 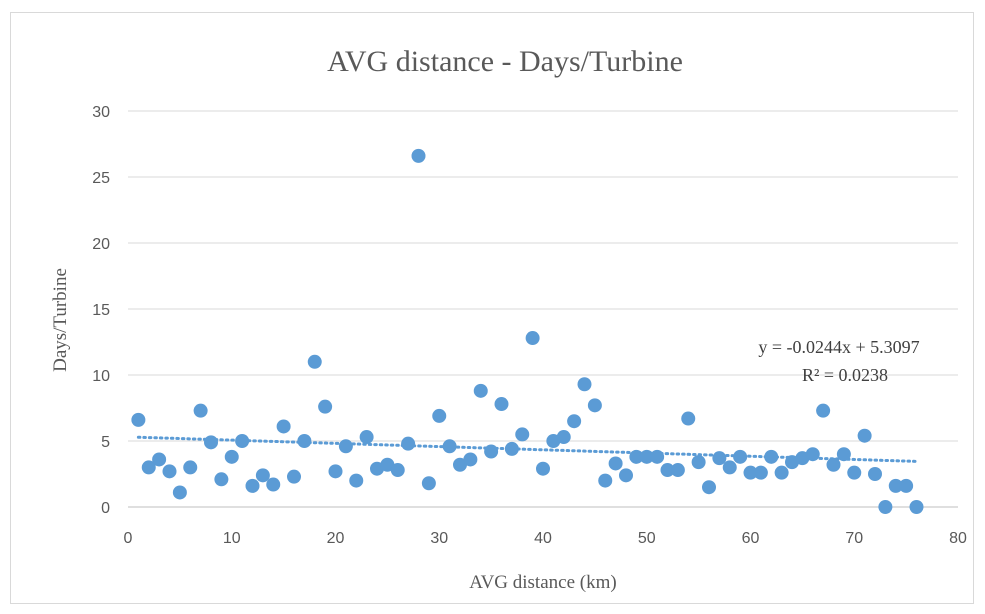 I want to click on y-tick-label: 20, so click(x=101, y=244).